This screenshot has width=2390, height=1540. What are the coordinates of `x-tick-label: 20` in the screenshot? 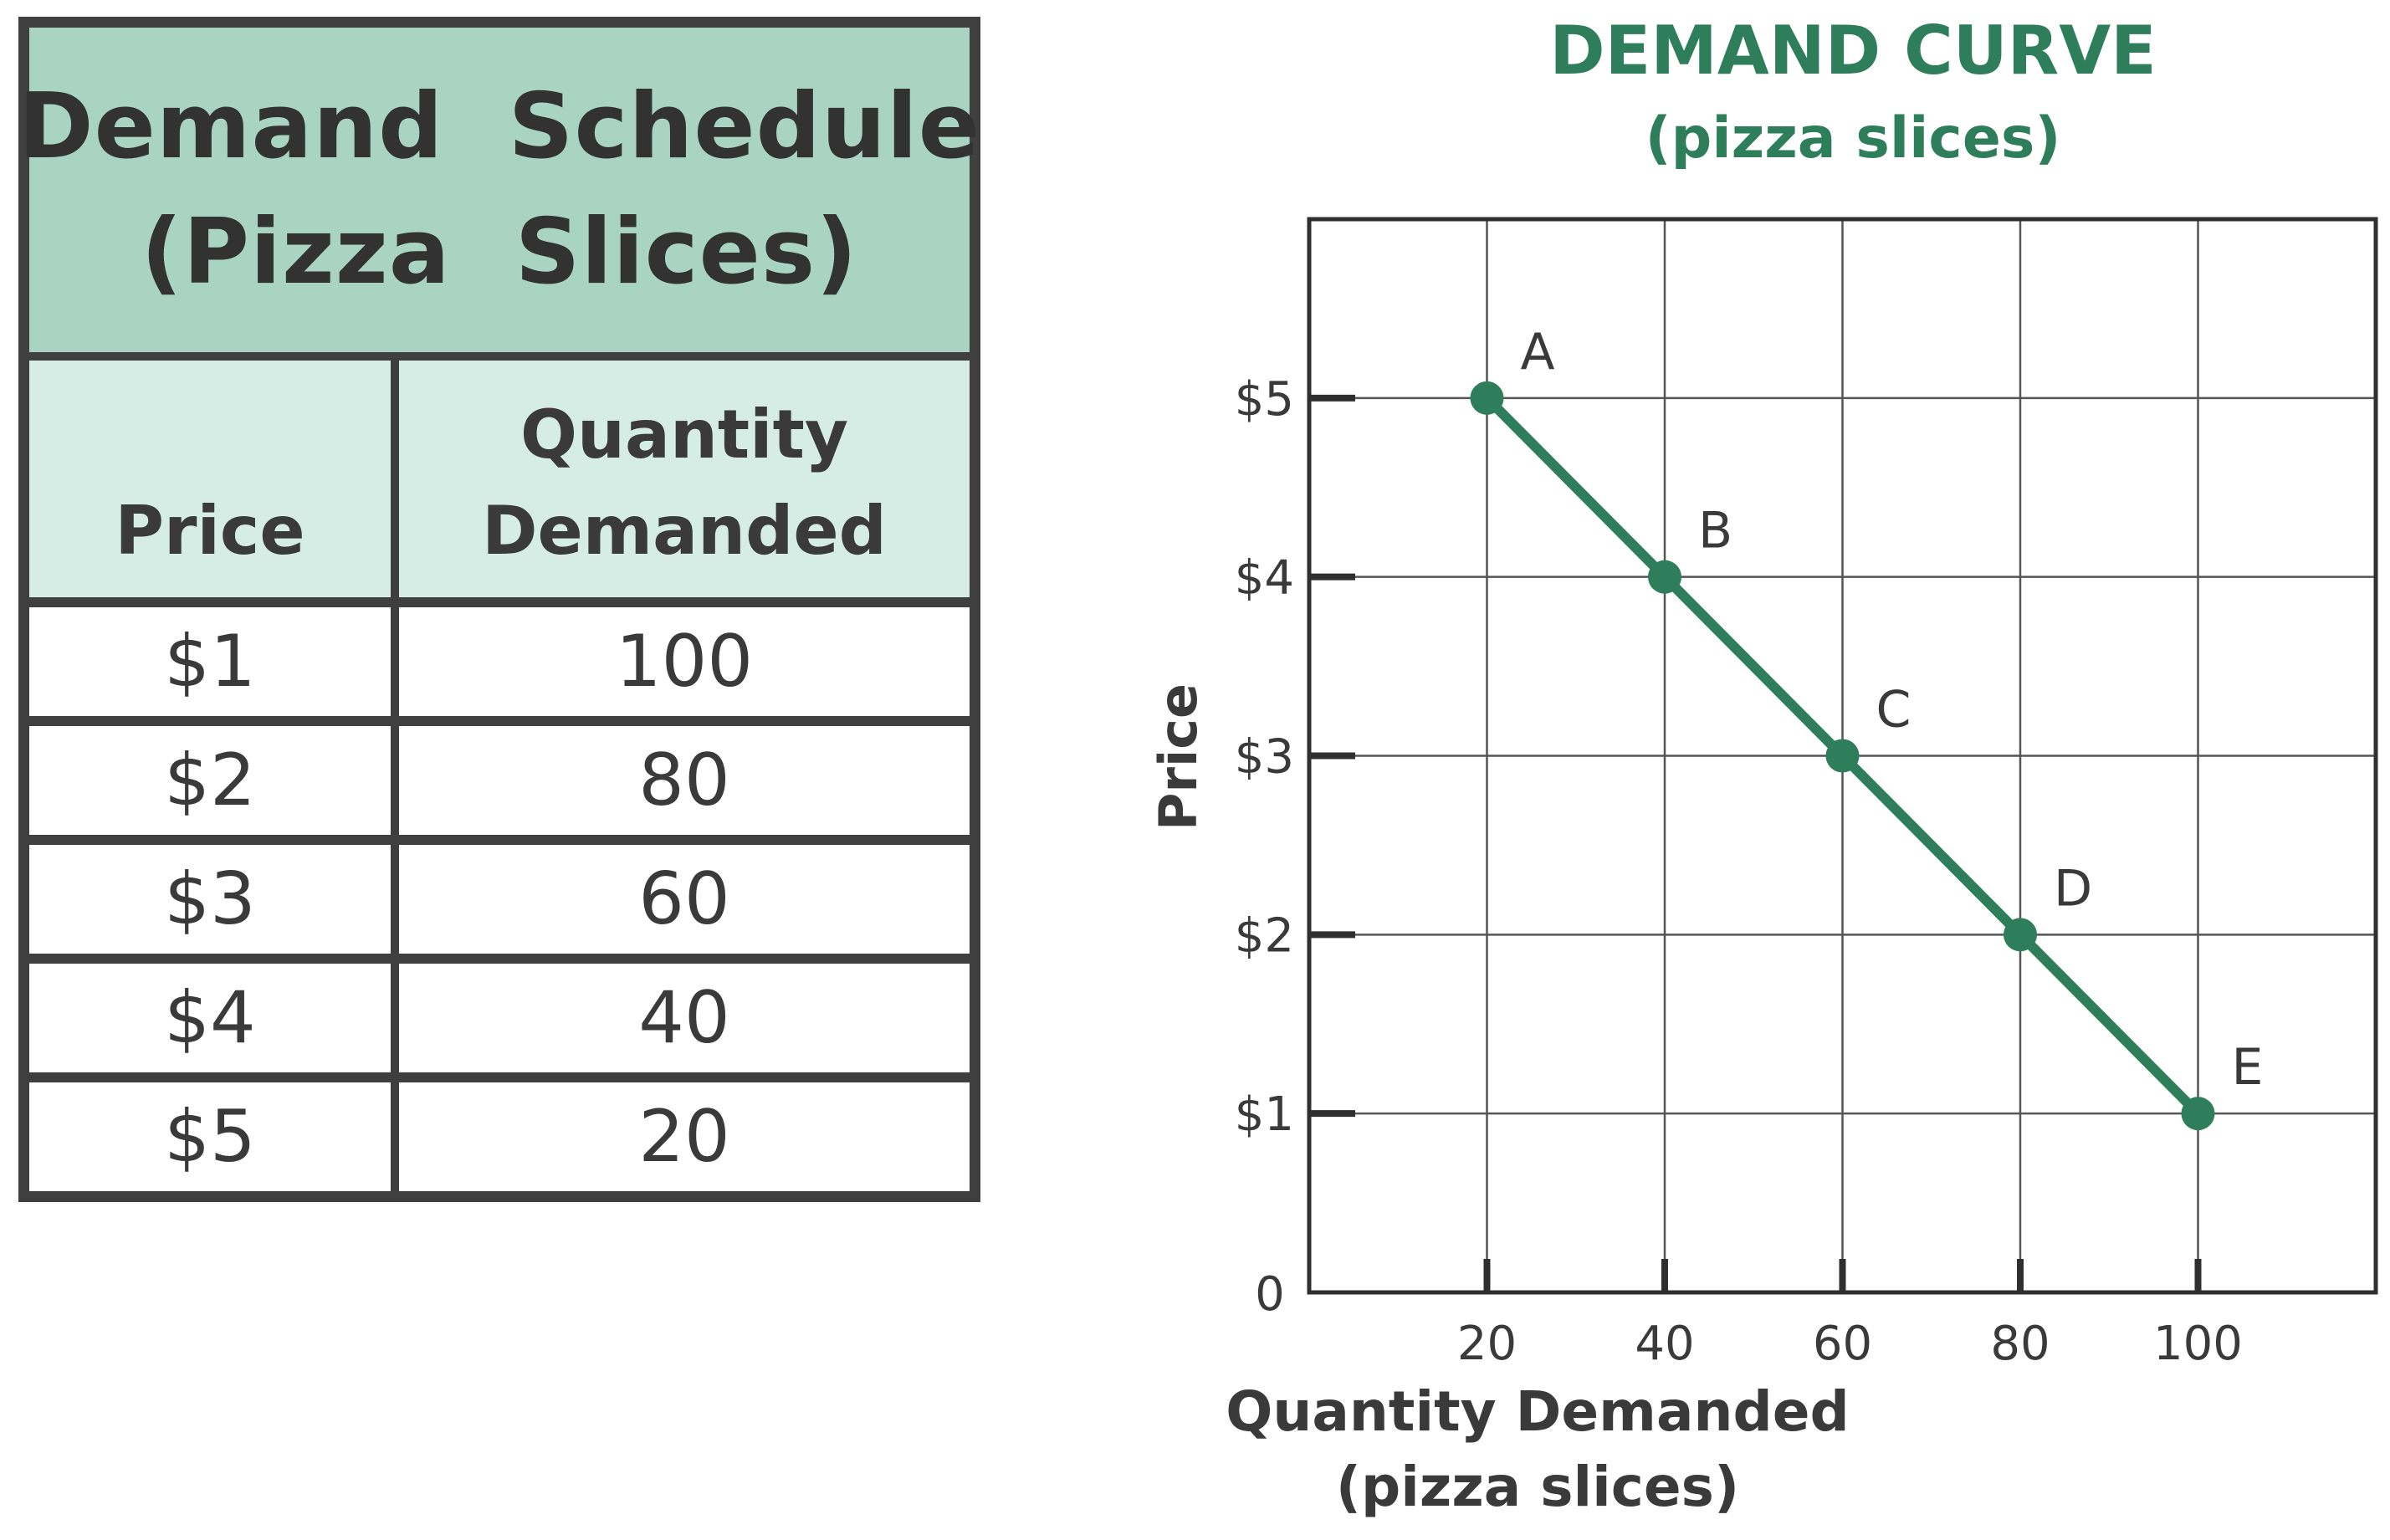 It's located at (1487, 1344).